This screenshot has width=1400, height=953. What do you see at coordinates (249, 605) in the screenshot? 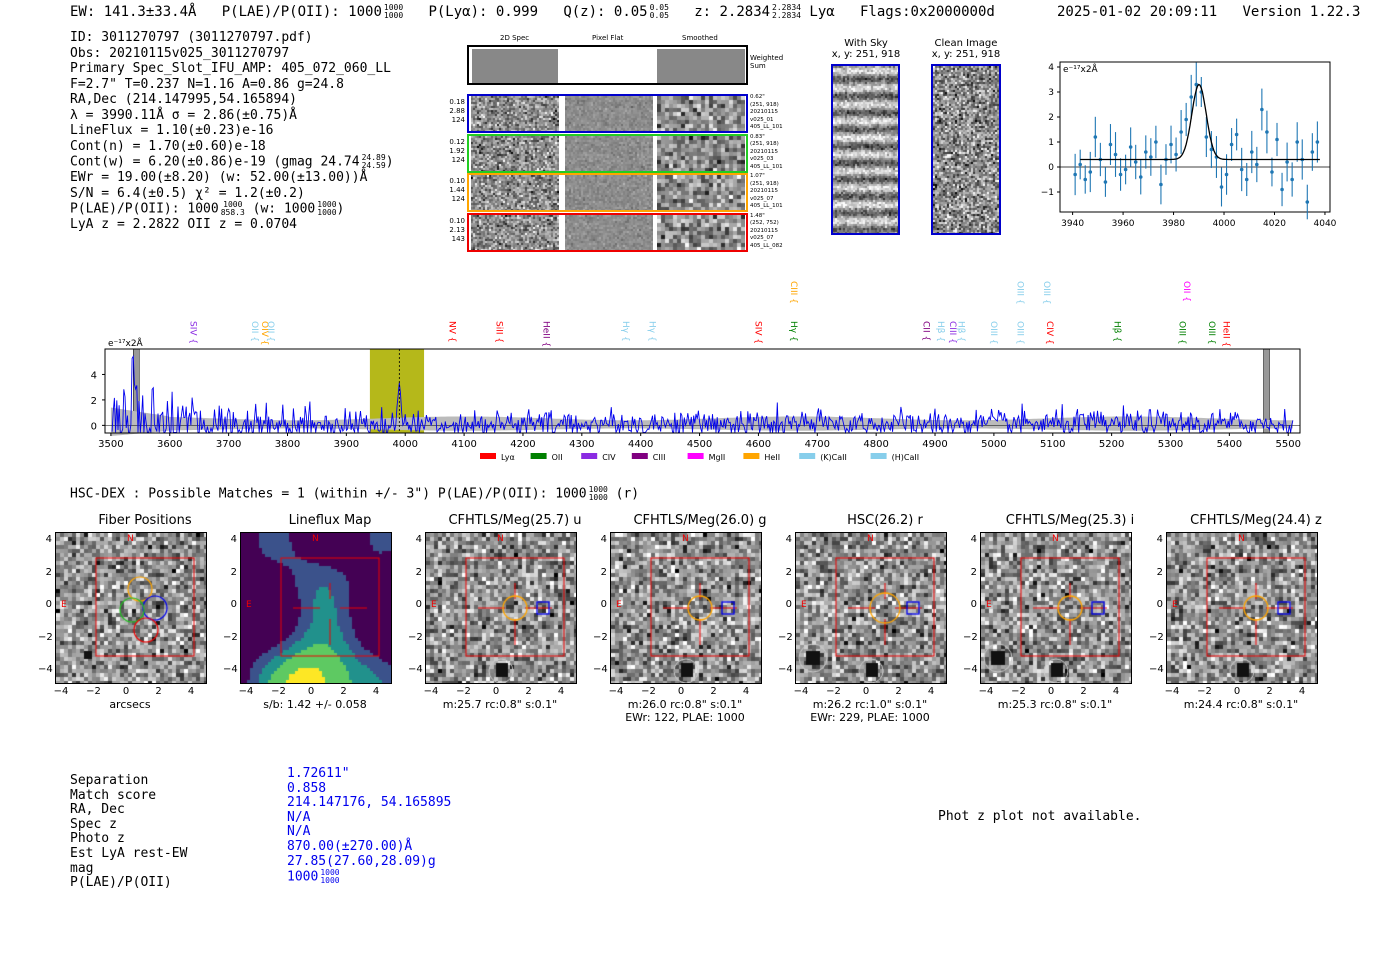
I see `east-label: E` at bounding box center [249, 605].